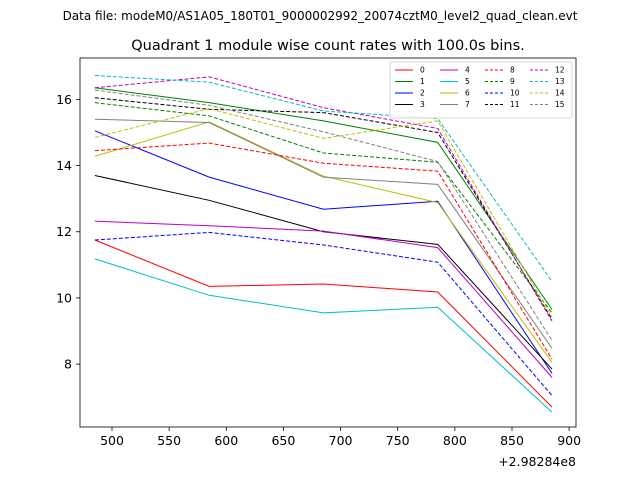 This screenshot has width=640, height=484. Describe the element at coordinates (560, 81) in the screenshot. I see `legend-label-13: 13` at that location.